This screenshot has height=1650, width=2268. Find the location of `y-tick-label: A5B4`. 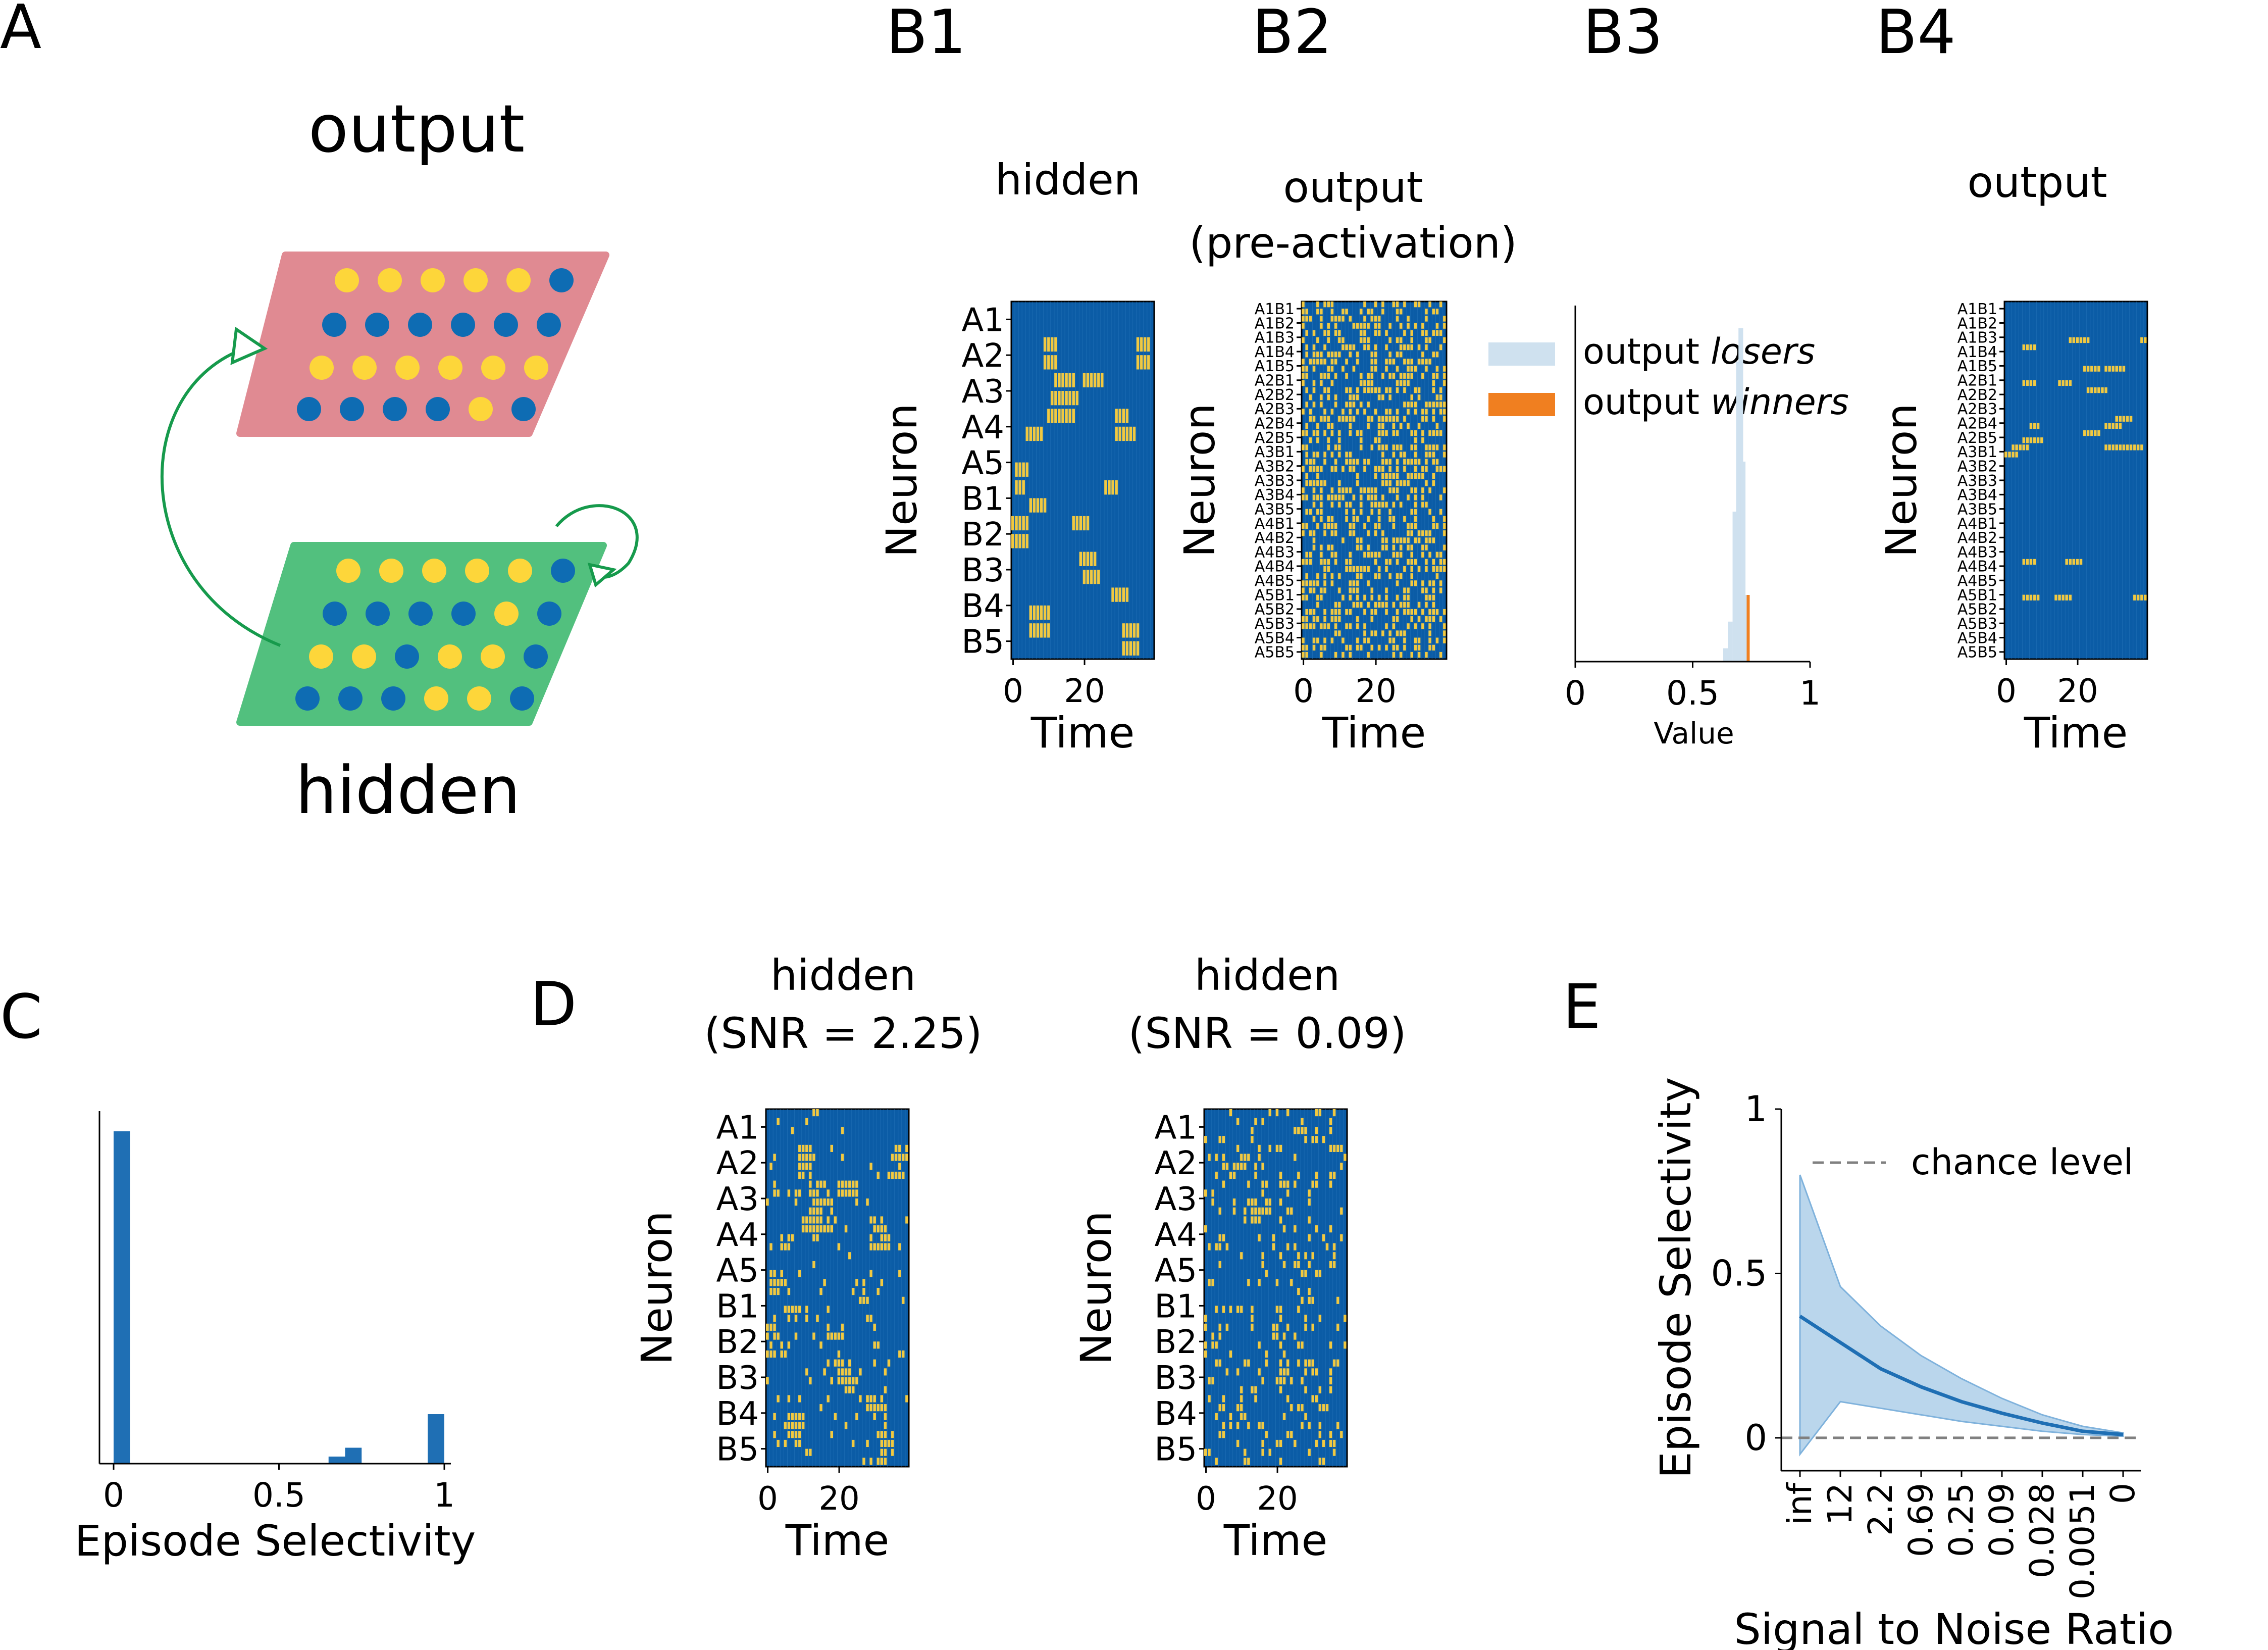

y-tick-label: A5B4 is located at coordinates (1275, 638).